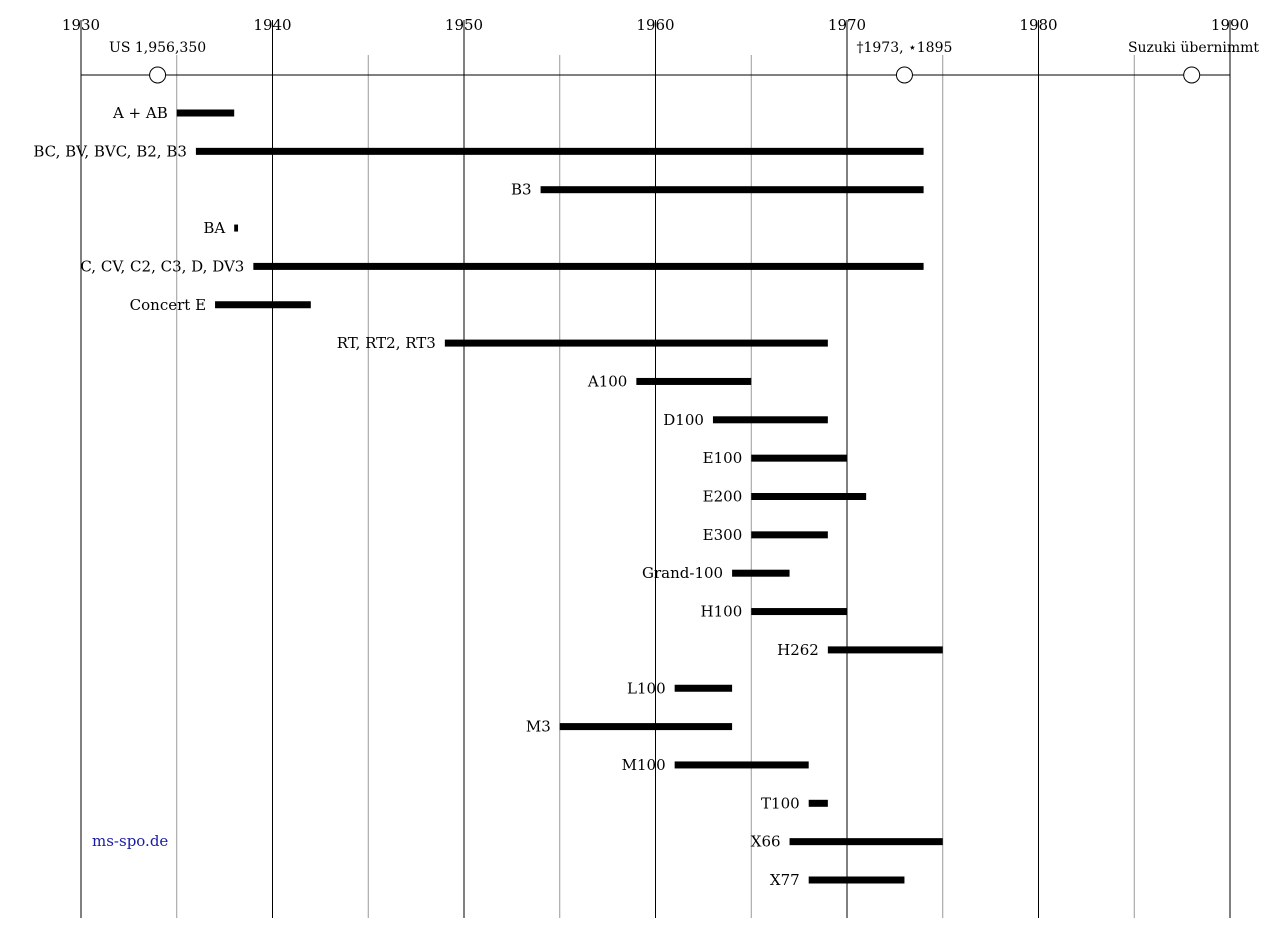 The width and height of the screenshot is (1280, 933). Describe the element at coordinates (110, 151) in the screenshot. I see `bar-label: BC, BV, BVC, B2, B3` at that location.